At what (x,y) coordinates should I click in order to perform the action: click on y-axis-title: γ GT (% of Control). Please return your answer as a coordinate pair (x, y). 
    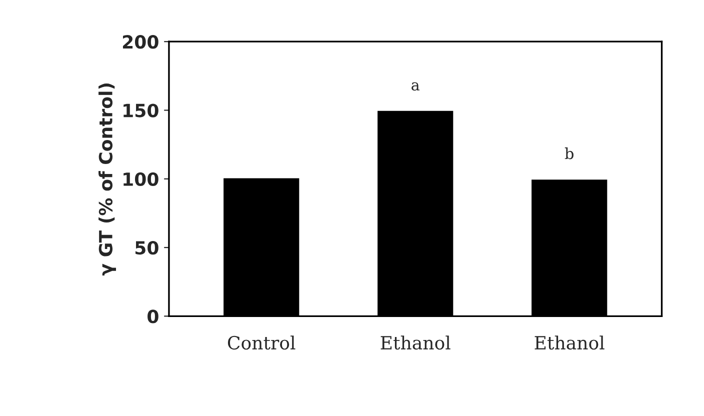
    Looking at the image, I should click on (107, 180).